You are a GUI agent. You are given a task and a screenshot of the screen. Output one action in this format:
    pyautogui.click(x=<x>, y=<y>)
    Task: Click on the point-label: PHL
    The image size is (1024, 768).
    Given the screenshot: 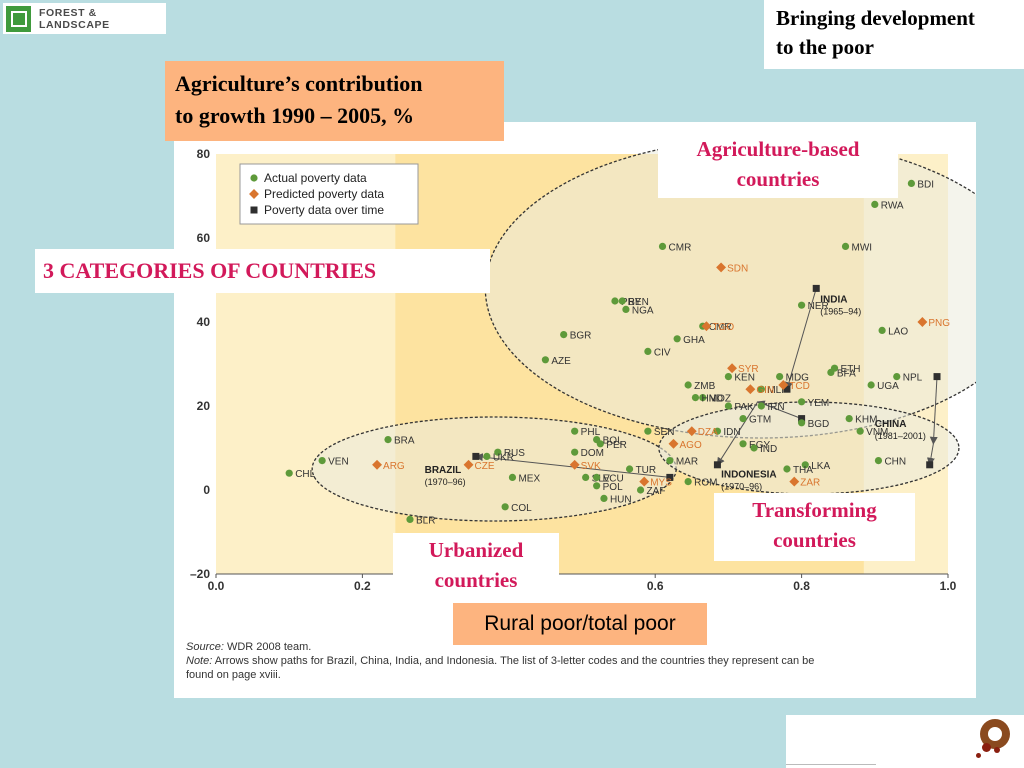 What is the action you would take?
    pyautogui.click(x=591, y=432)
    